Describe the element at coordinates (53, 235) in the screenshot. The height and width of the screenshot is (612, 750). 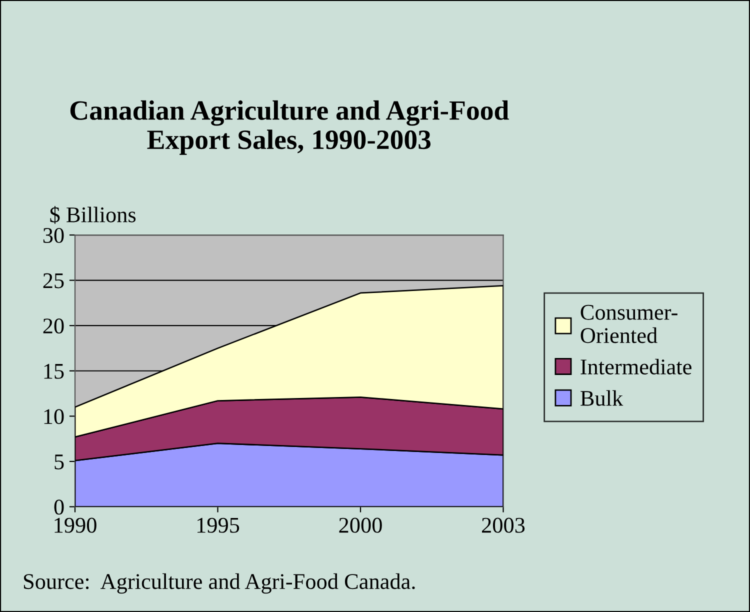
I see `y-tick-label: 30` at that location.